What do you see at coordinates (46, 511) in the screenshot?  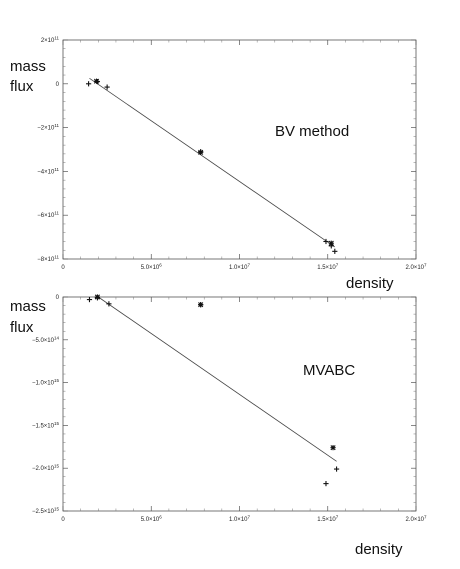 I see `y-tick-label: −2.5×10¹⁵` at bounding box center [46, 511].